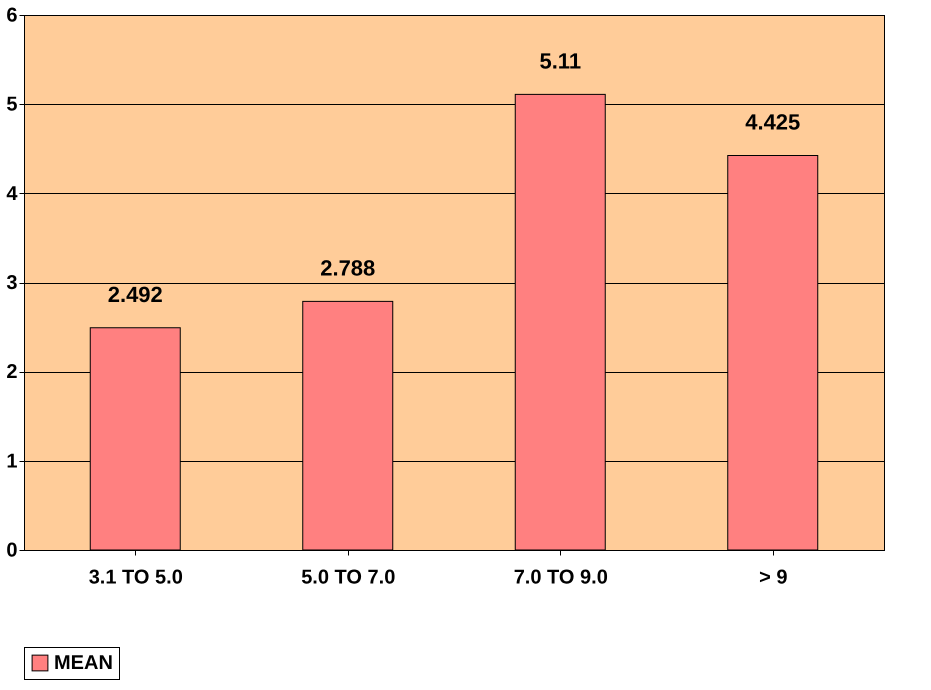 This screenshot has width=931, height=690. What do you see at coordinates (12, 193) in the screenshot?
I see `y-tick-label: 4` at bounding box center [12, 193].